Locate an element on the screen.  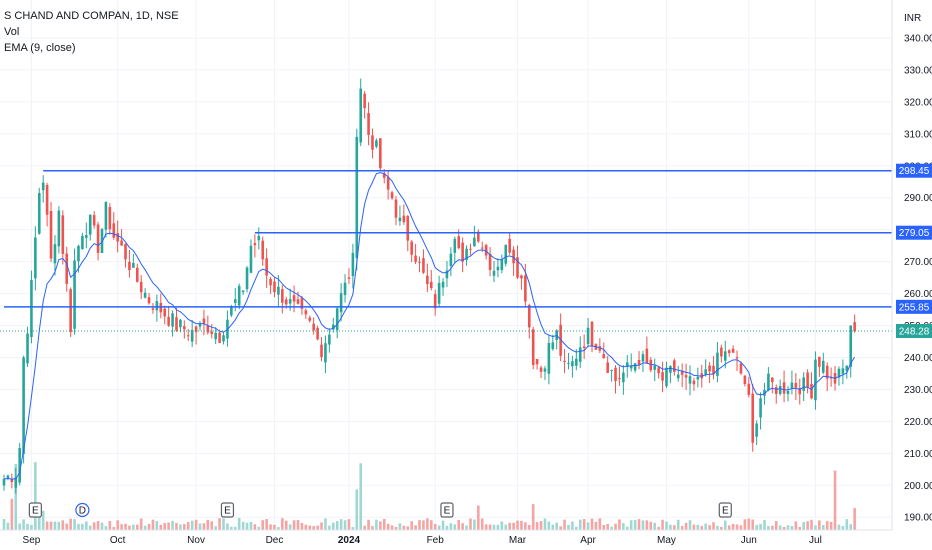
y-tick-label: 290.00 is located at coordinates (918, 198).